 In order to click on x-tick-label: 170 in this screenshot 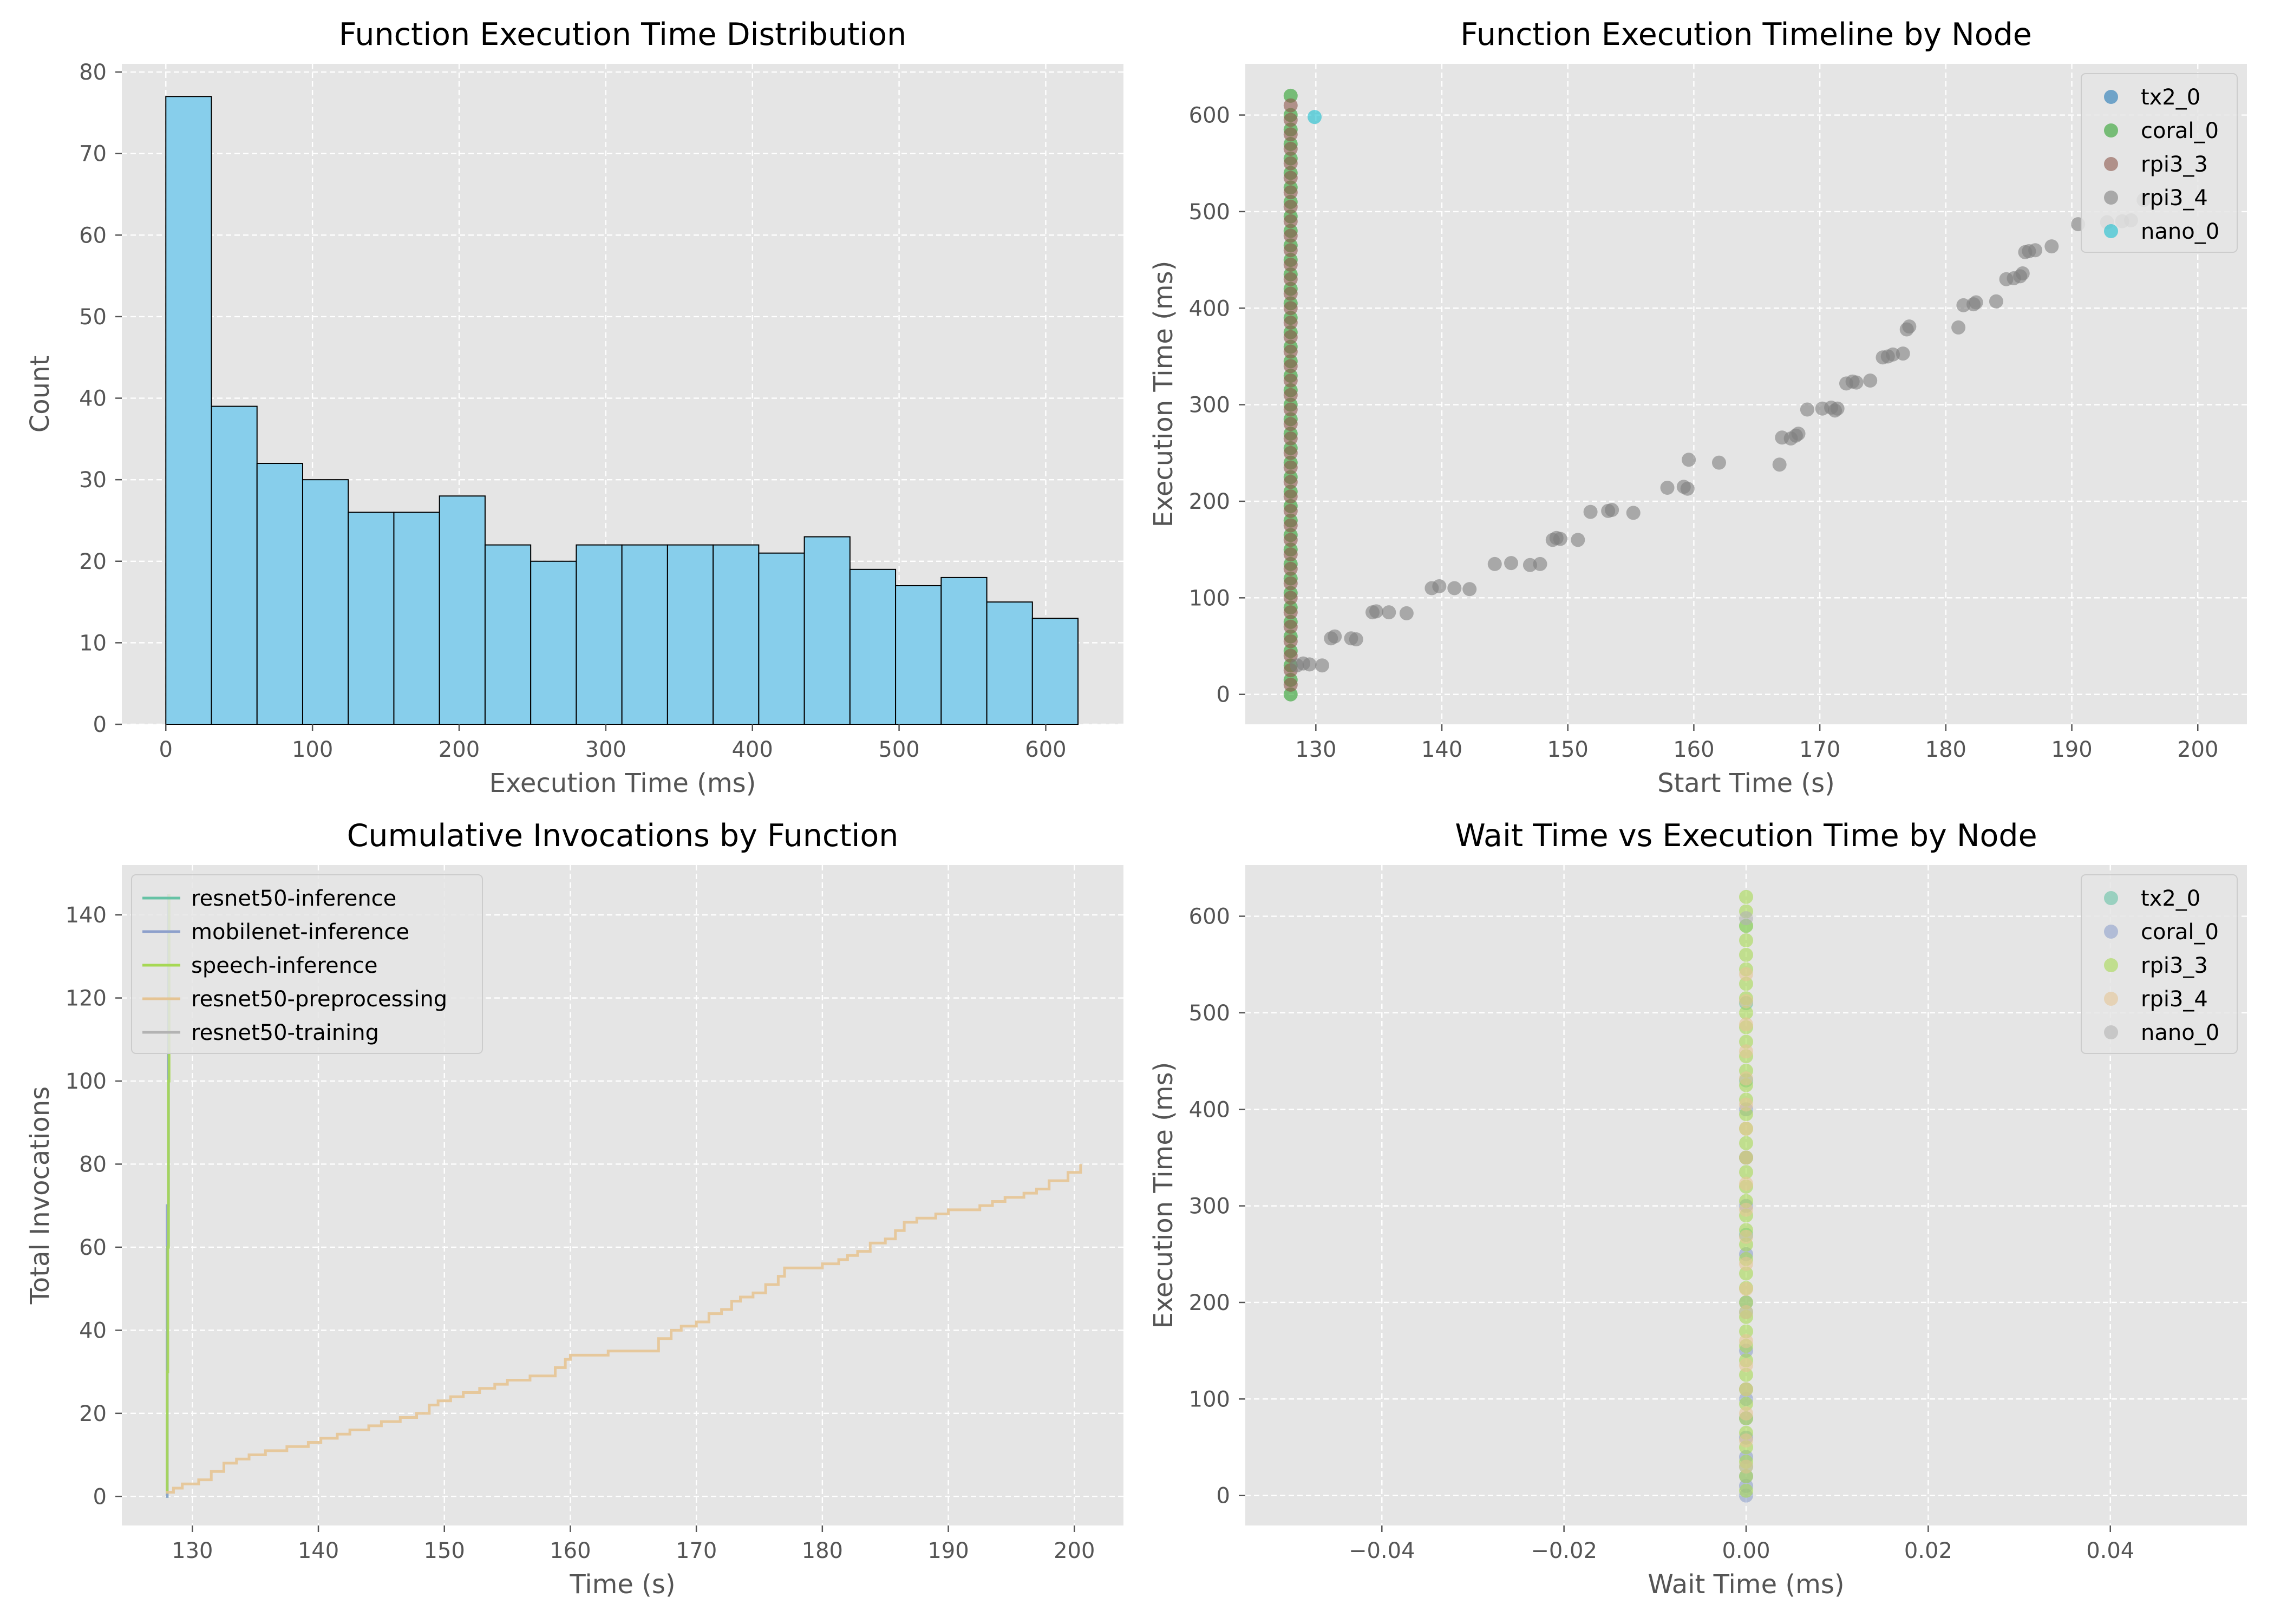, I will do `click(1820, 750)`.